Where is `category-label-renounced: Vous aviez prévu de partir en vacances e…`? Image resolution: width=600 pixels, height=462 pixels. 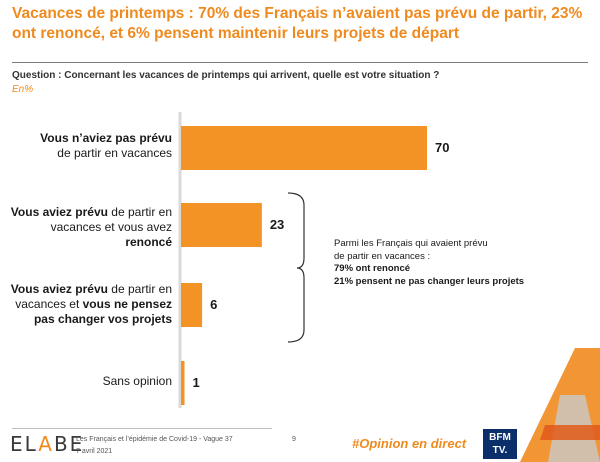 category-label-renounced: Vous aviez prévu de partir en vacances e… is located at coordinates (91, 227).